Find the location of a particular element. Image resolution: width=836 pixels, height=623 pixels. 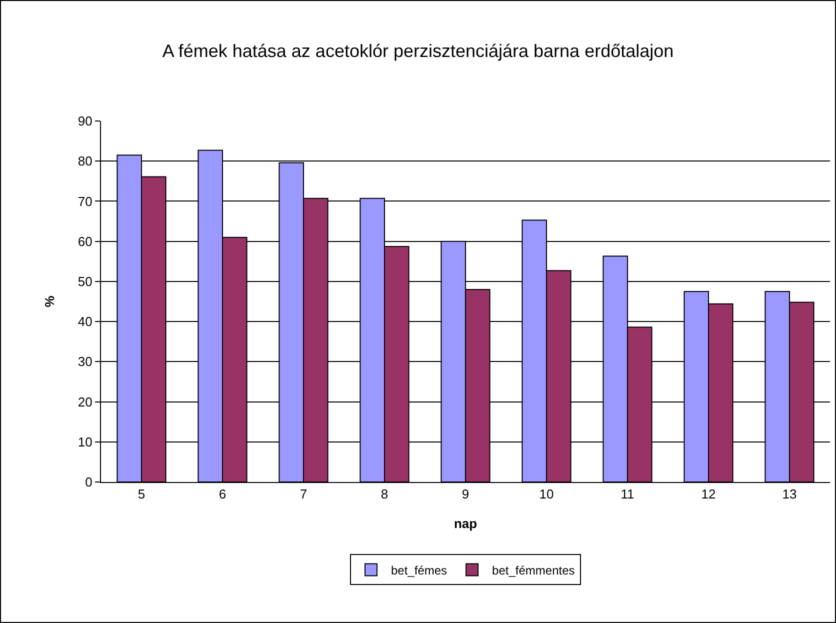

x-tick-label: 8 is located at coordinates (384, 494).